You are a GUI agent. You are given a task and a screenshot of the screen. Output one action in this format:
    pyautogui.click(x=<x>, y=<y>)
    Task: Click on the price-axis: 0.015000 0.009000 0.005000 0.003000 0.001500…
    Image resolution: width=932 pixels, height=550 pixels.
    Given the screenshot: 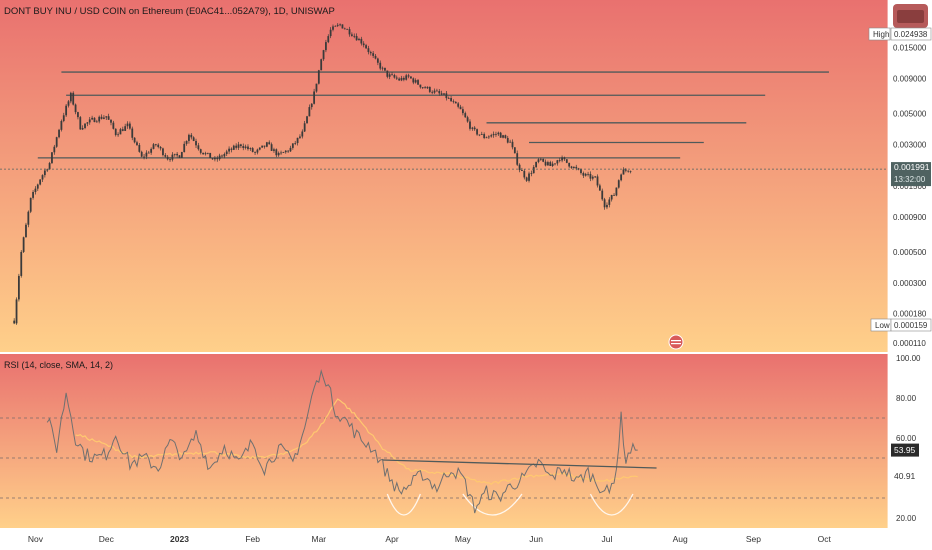 What is the action you would take?
    pyautogui.click(x=907, y=264)
    